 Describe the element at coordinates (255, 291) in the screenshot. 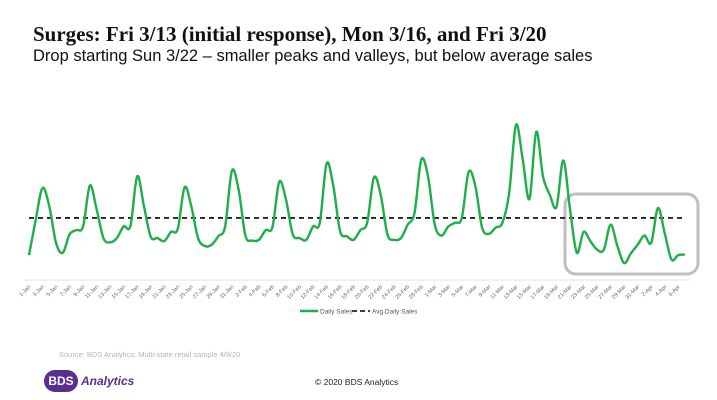

I see `x-tick-label: 4-Feb` at that location.